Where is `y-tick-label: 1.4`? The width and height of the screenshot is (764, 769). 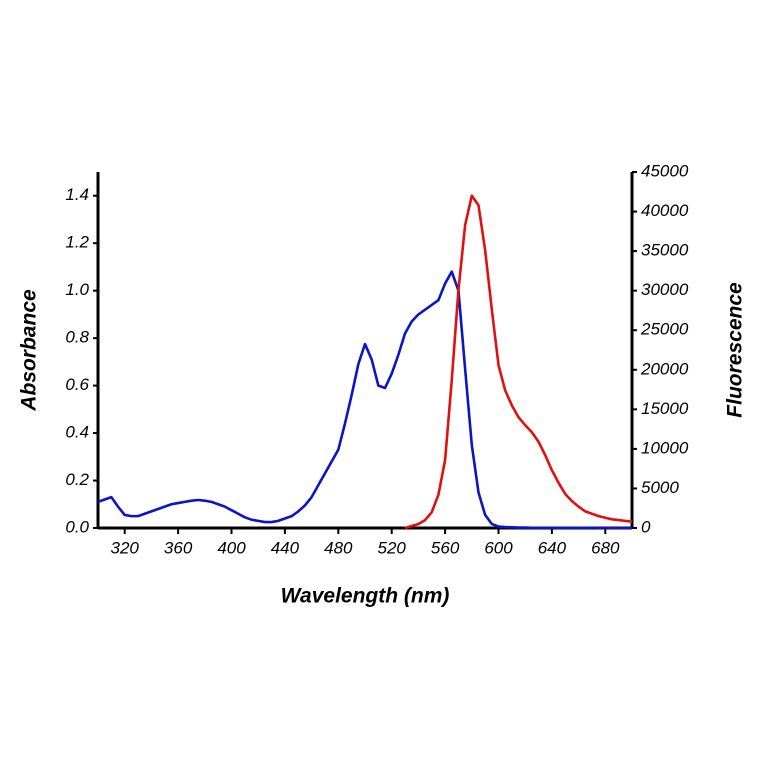 y-tick-label: 1.4 is located at coordinates (77, 194).